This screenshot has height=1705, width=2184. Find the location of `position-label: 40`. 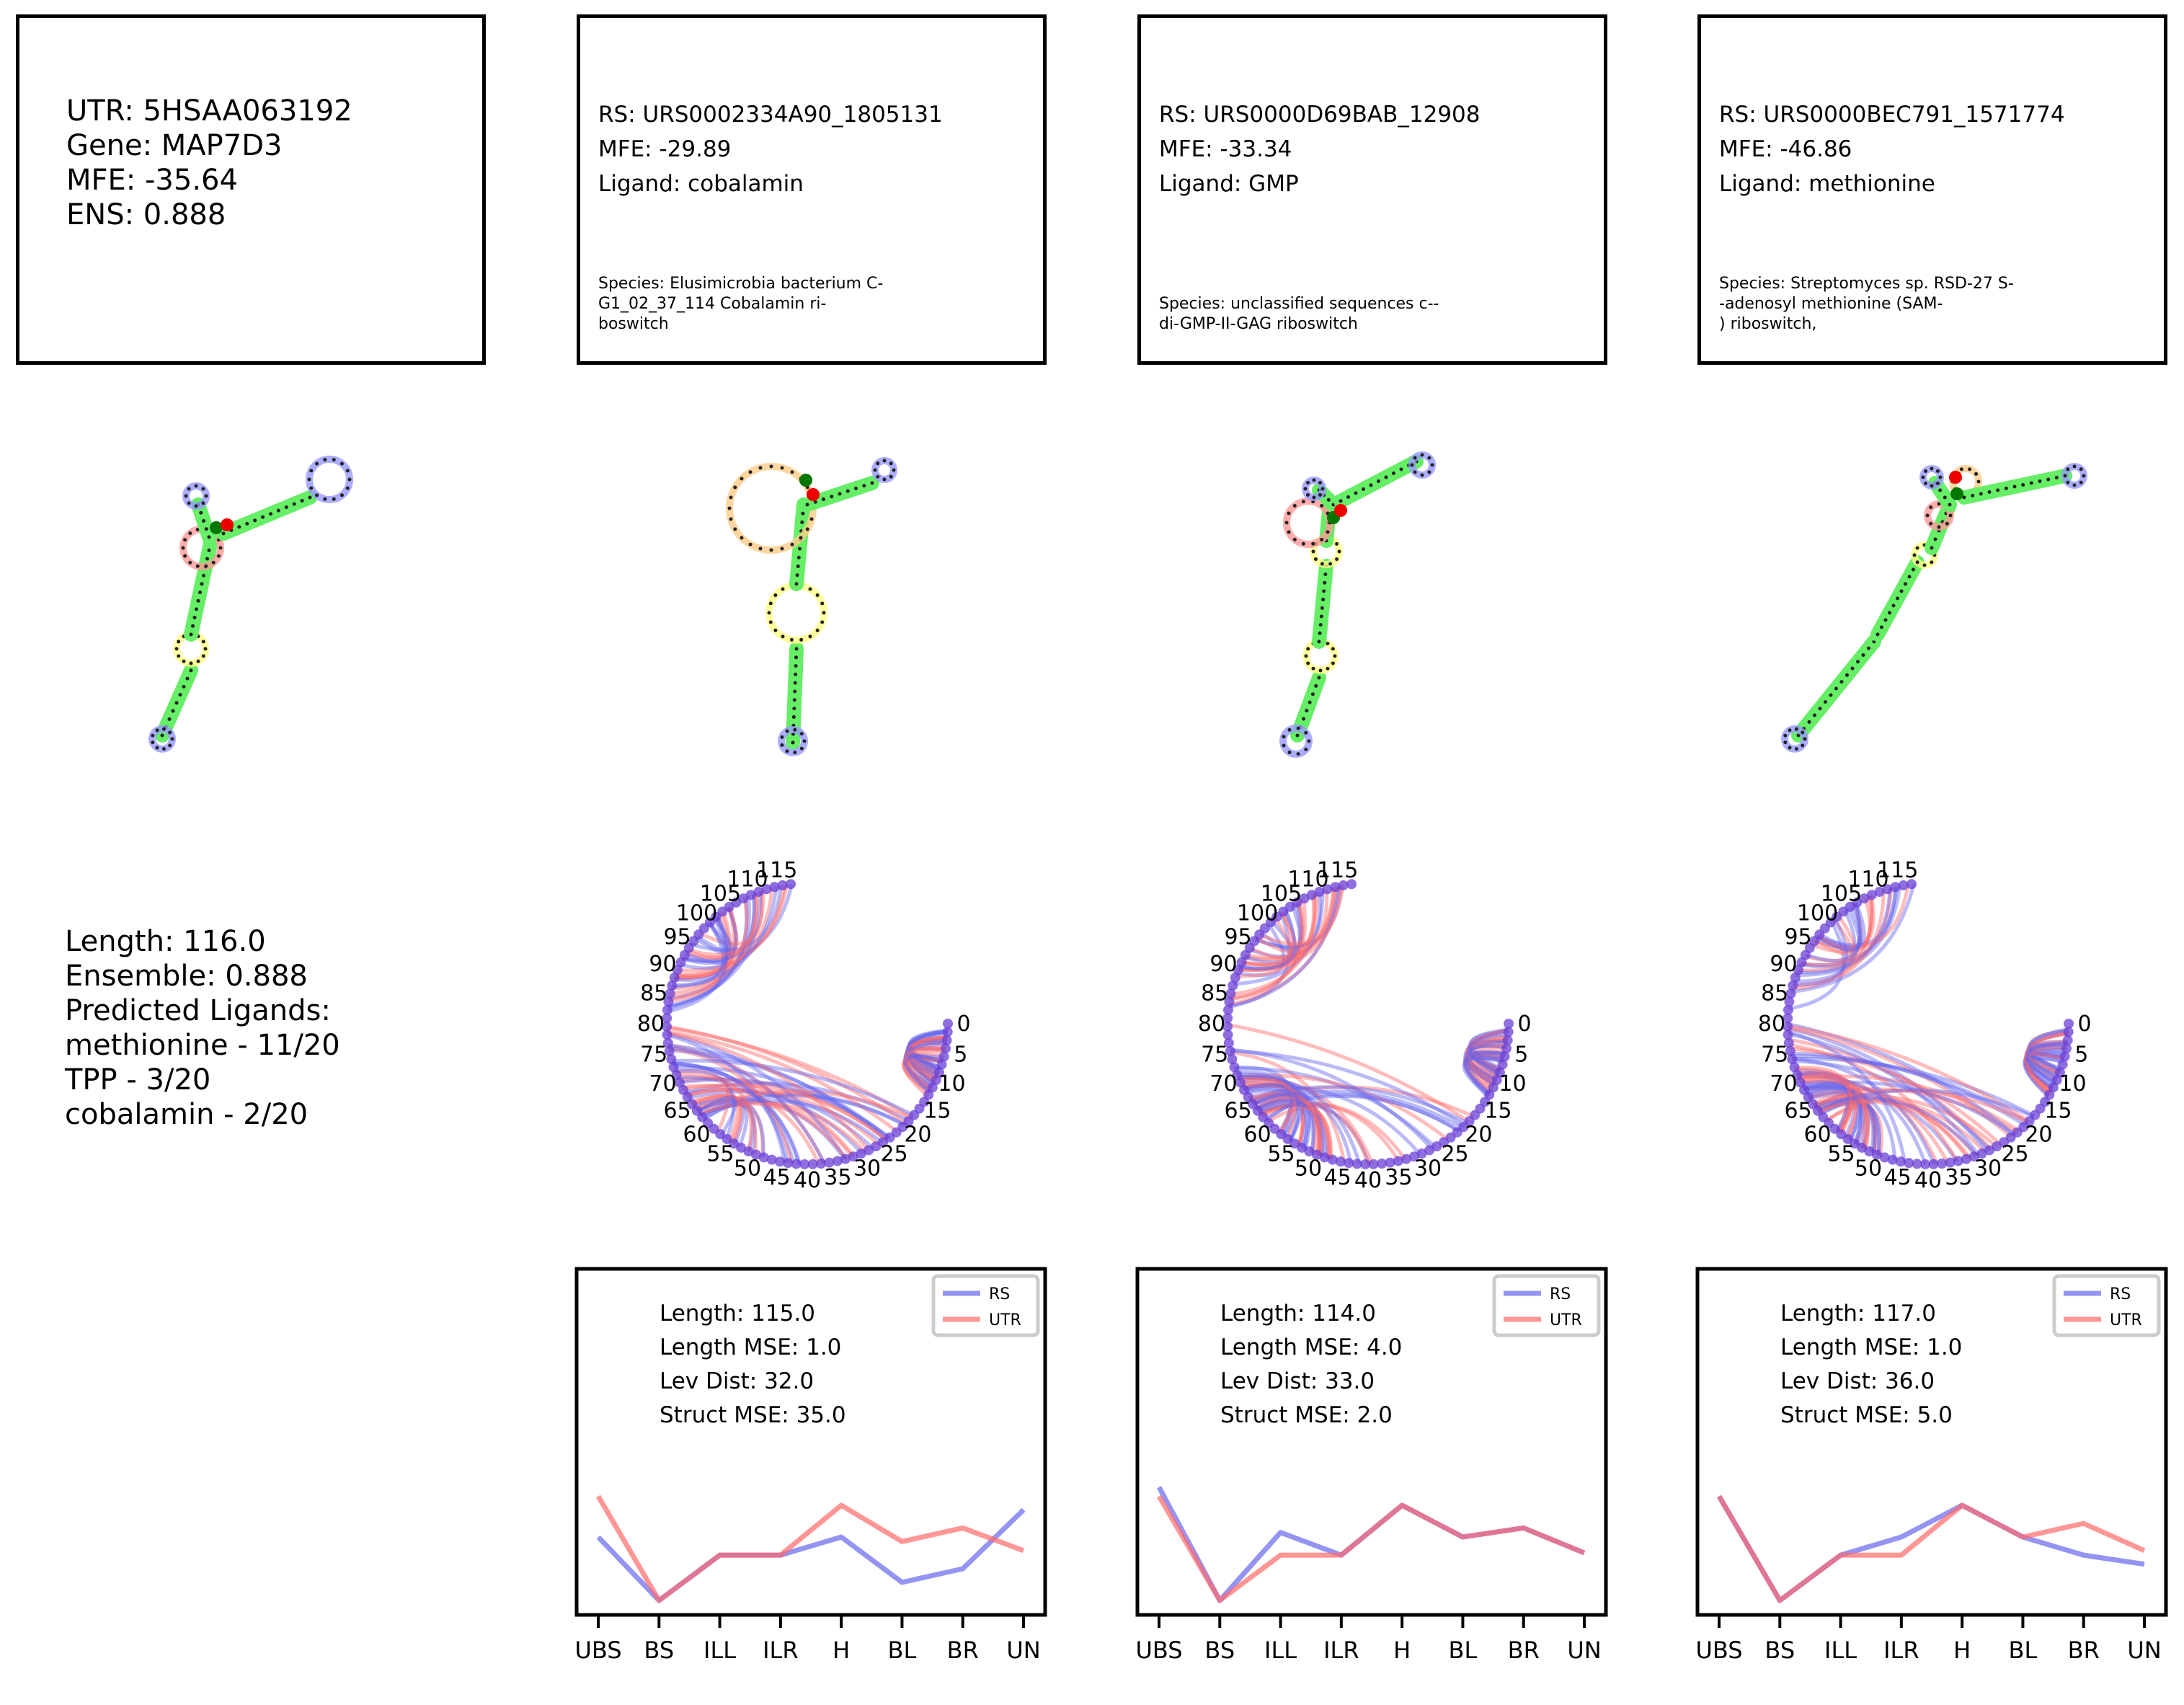

position-label: 40 is located at coordinates (1368, 1180).